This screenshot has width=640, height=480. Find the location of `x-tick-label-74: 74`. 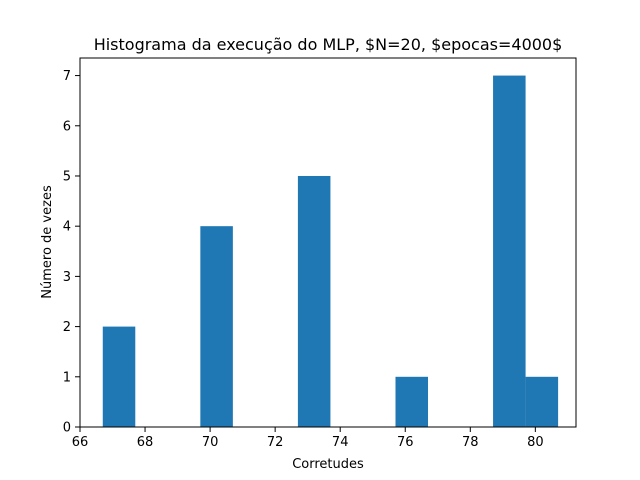

x-tick-label-74: 74 is located at coordinates (340, 442).